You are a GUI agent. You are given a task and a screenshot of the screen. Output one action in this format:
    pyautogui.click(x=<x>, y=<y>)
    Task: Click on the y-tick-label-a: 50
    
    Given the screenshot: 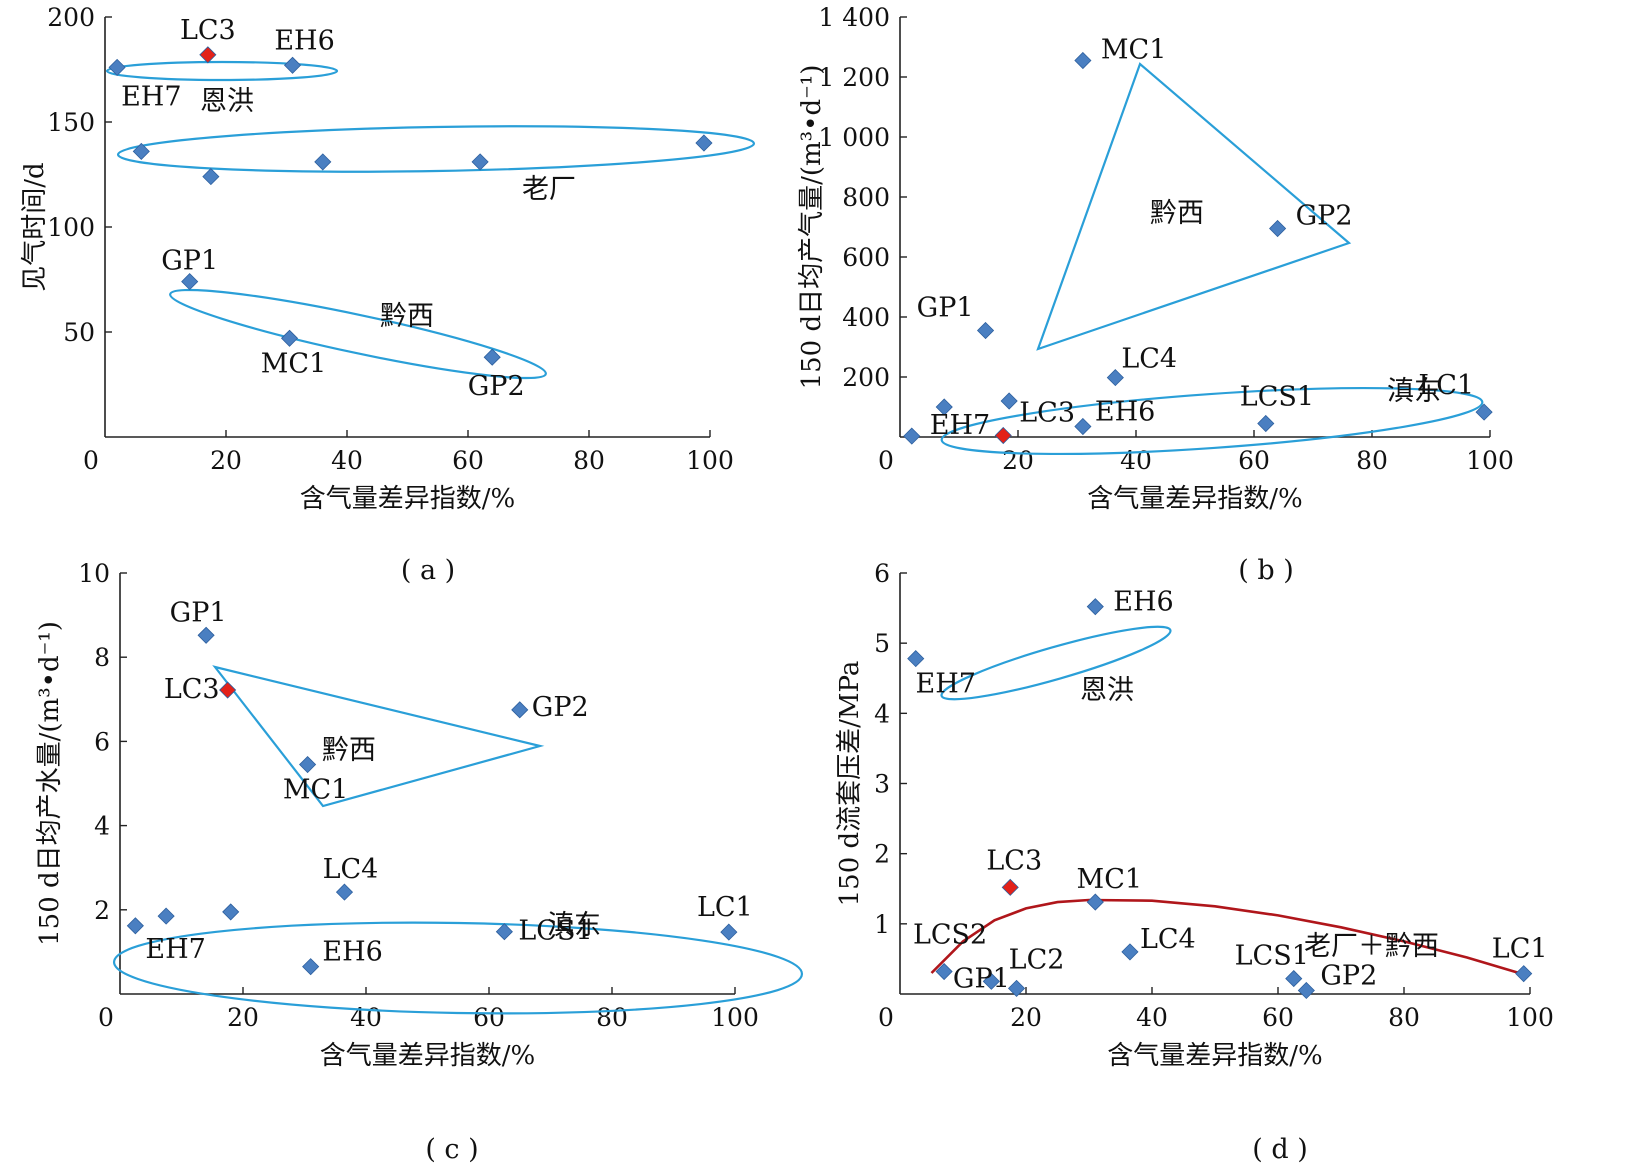 What is the action you would take?
    pyautogui.click(x=79, y=332)
    